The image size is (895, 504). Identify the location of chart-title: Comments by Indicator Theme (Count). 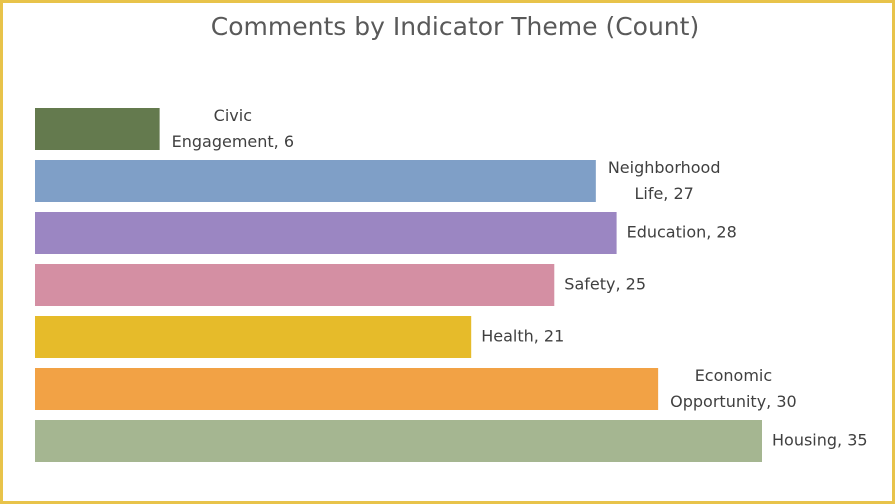
(455, 26).